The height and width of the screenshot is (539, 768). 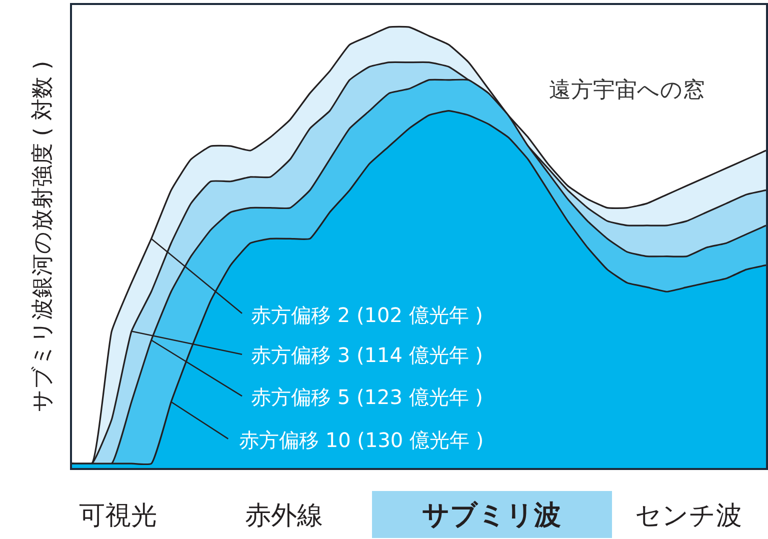 What do you see at coordinates (688, 516) in the screenshot?
I see `text: センチ波` at bounding box center [688, 516].